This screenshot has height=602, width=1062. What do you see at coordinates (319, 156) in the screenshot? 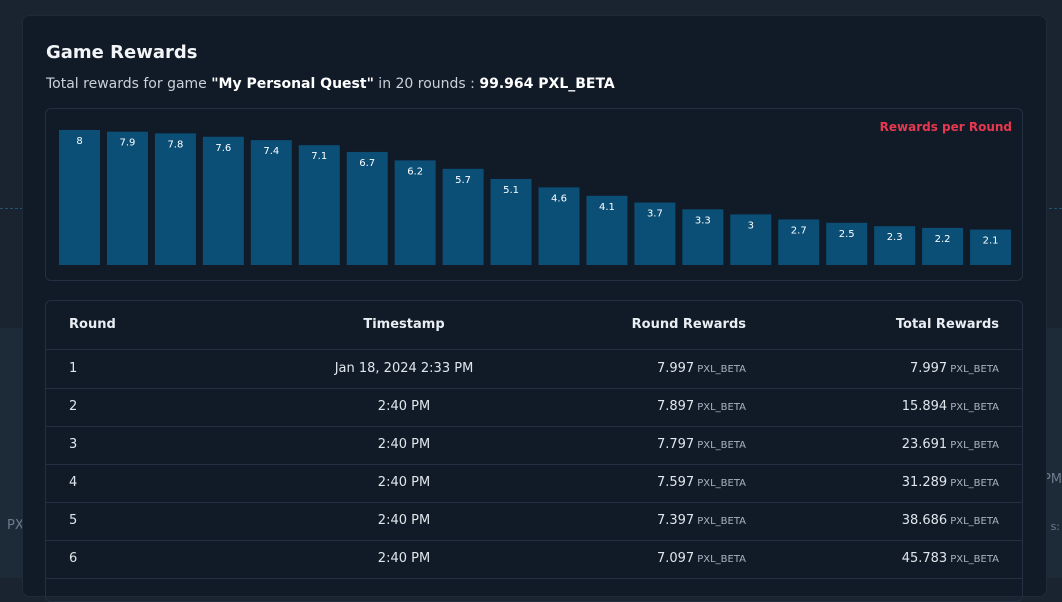
I see `bar-label-round-6: 7.1` at bounding box center [319, 156].